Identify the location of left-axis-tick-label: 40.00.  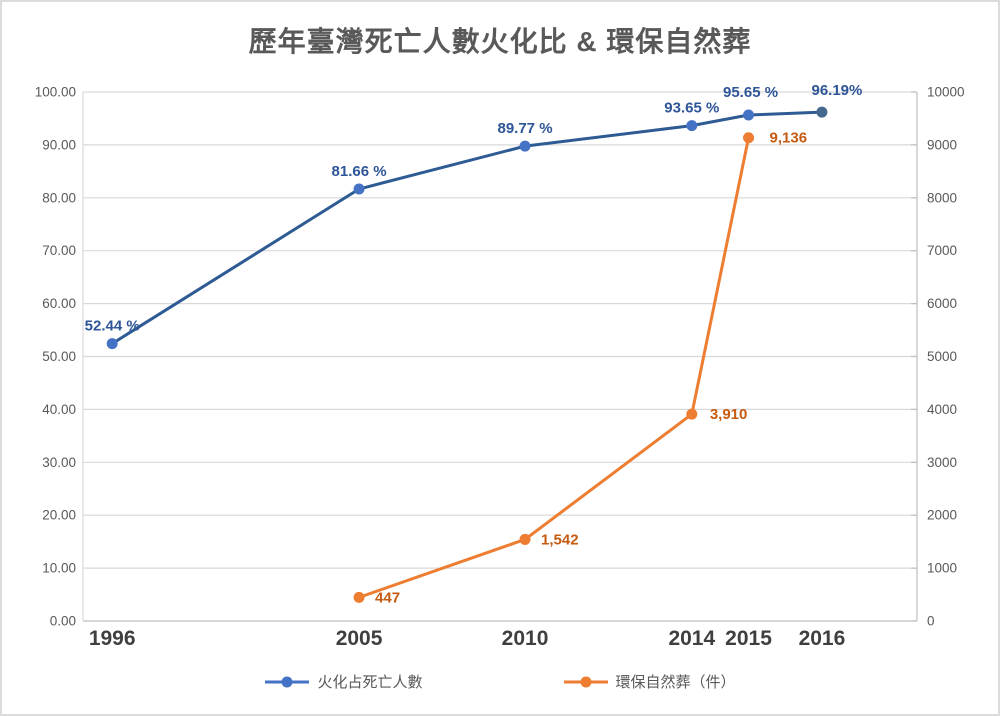
(59, 409).